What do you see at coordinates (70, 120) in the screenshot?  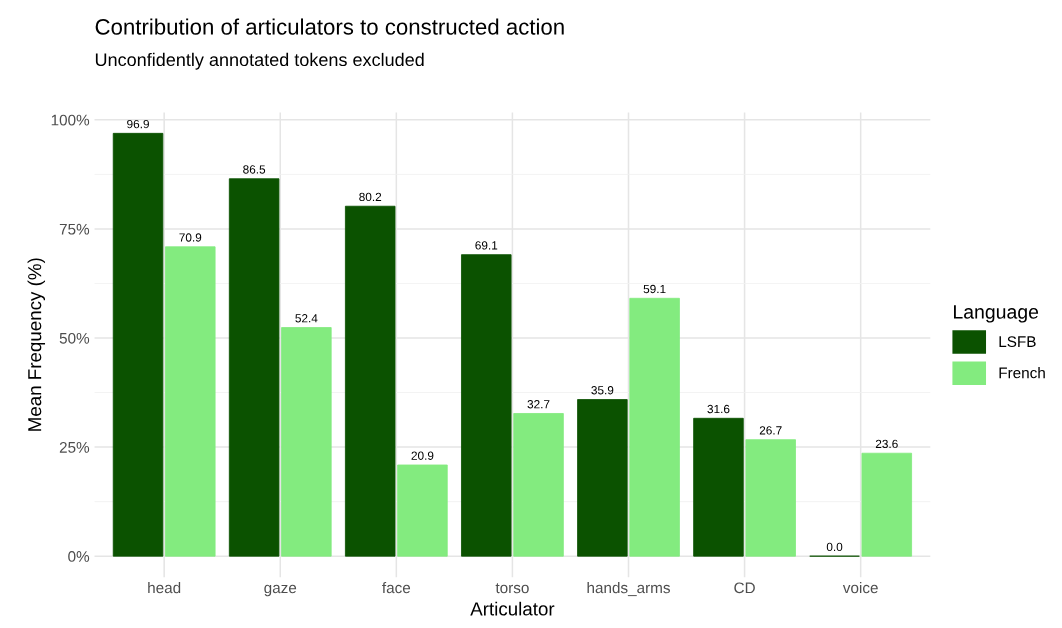 I see `y-tick-label: 100%` at bounding box center [70, 120].